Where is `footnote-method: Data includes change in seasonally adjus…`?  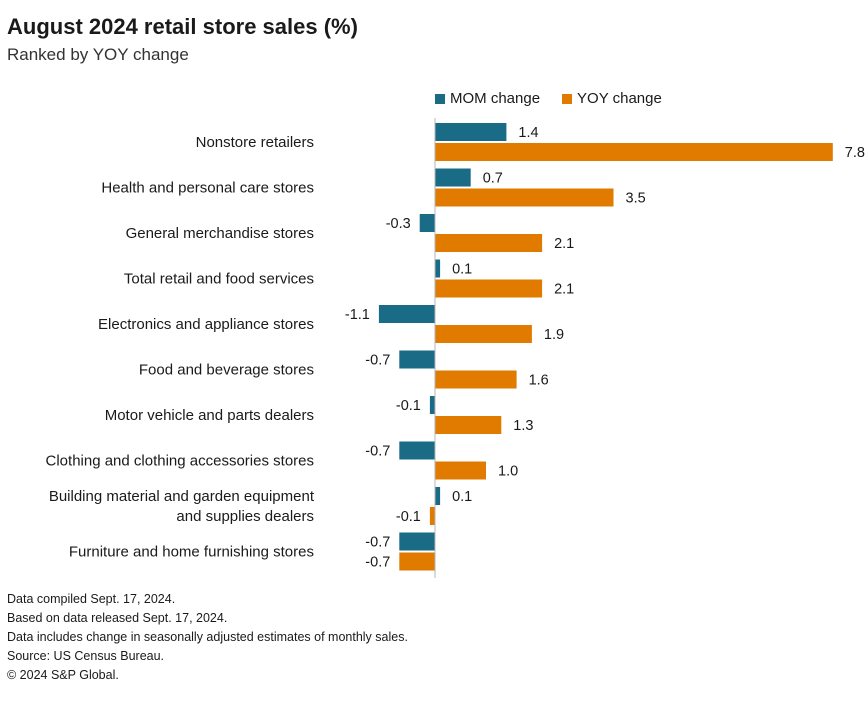 footnote-method: Data includes change in seasonally adjus… is located at coordinates (207, 637).